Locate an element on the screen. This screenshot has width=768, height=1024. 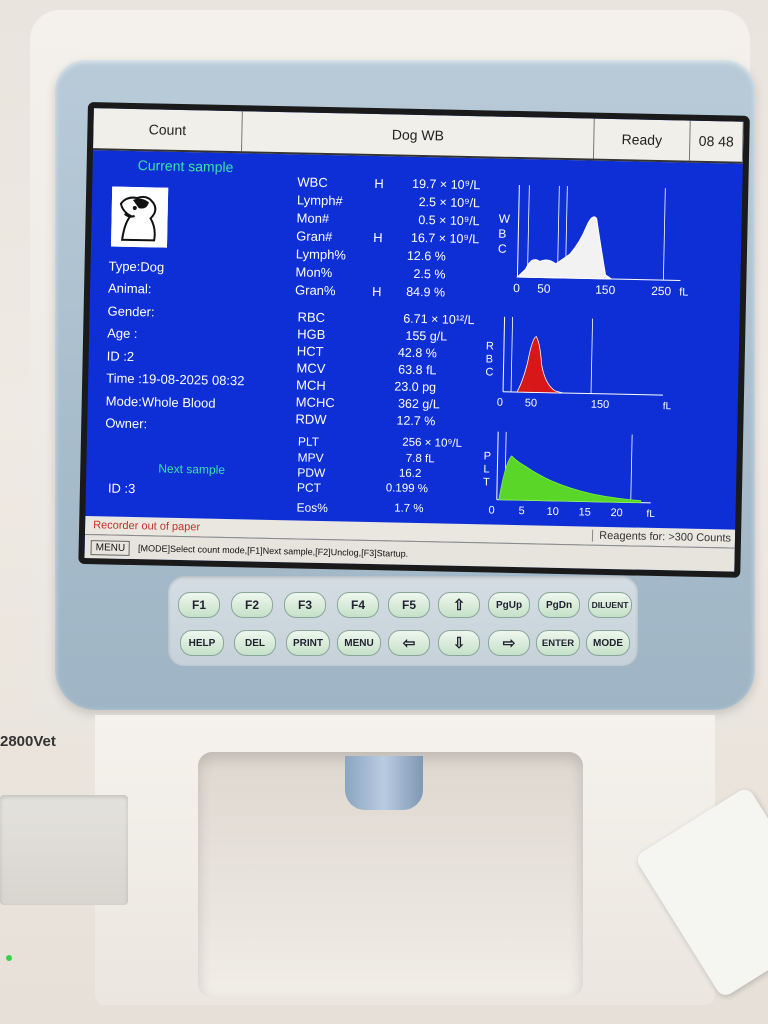
value-pct: 0.199 % is located at coordinates (407, 489).